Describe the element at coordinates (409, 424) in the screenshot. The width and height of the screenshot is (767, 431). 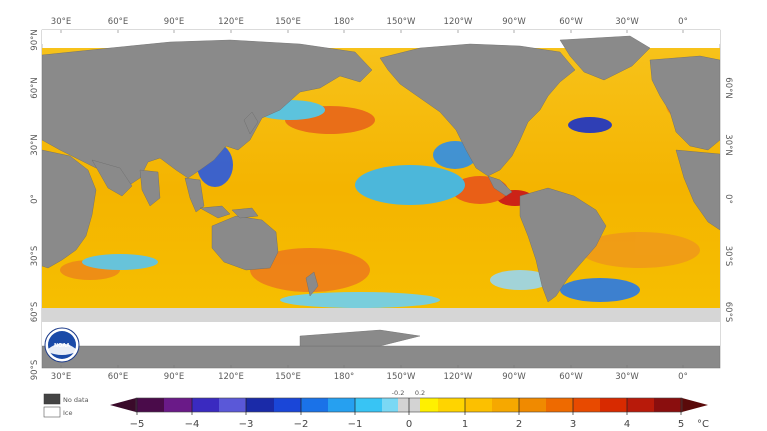
I see `colorbar-tick-label: 0` at that location.